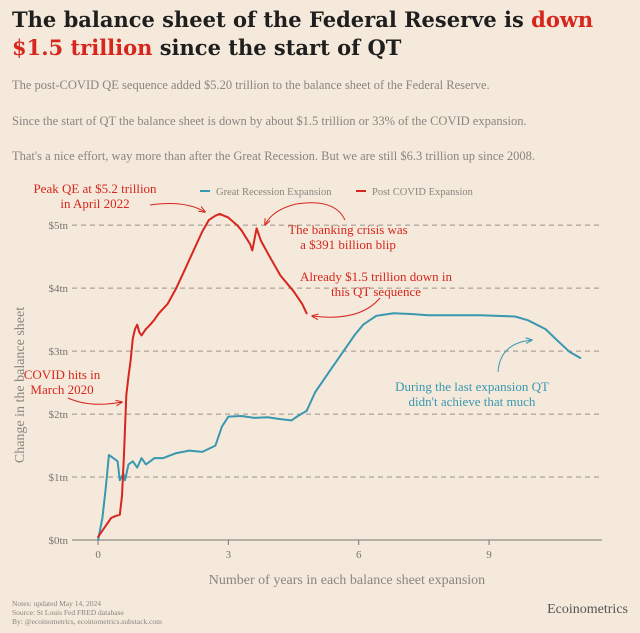 The width and height of the screenshot is (640, 633). I want to click on arrow-qt, so click(346, 307).